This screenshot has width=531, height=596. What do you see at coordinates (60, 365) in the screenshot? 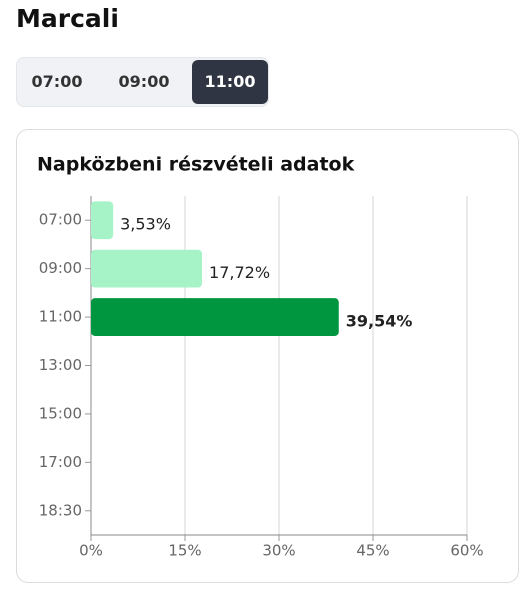
I see `y-tick-label: 13:00` at bounding box center [60, 365].